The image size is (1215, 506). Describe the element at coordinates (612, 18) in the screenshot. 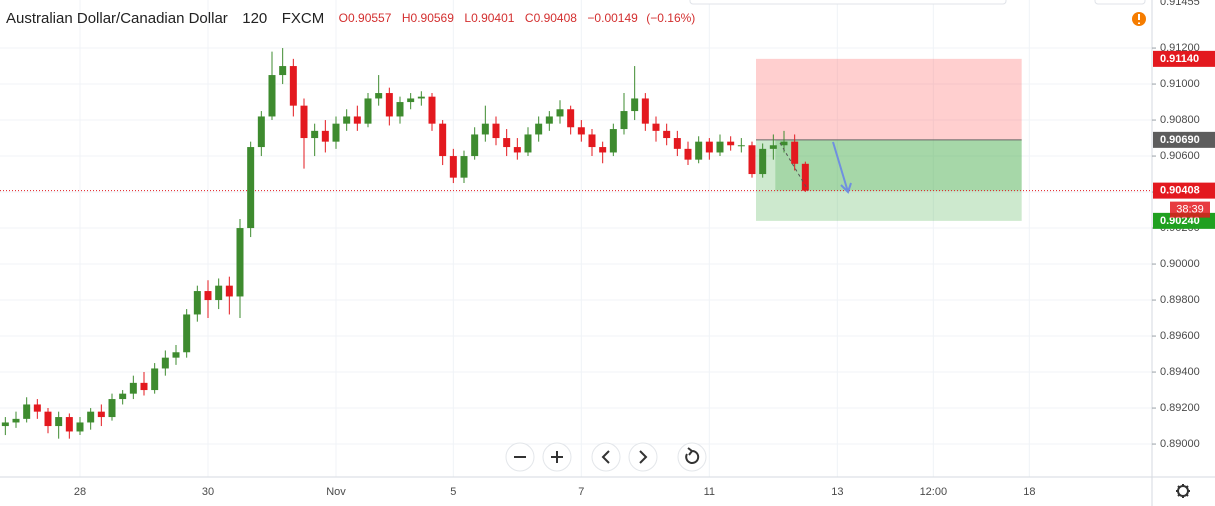

I see `change: −0.00149` at that location.